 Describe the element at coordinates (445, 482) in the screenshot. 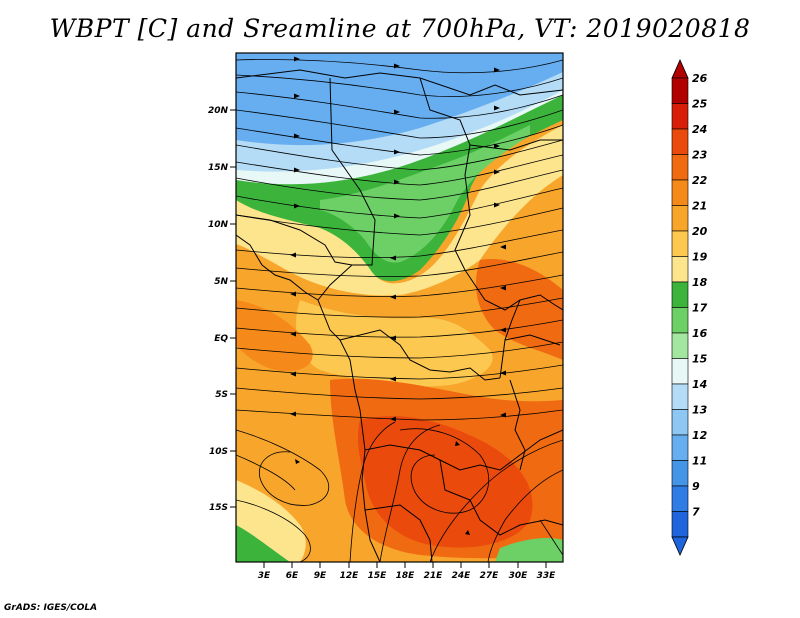

I see `field-red-core` at that location.